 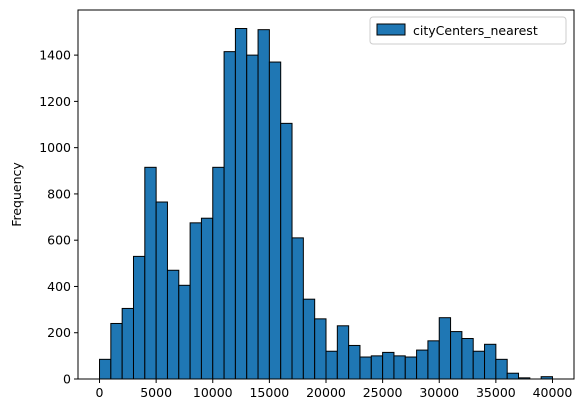 I want to click on y-tick-label: 1400, so click(x=55, y=55).